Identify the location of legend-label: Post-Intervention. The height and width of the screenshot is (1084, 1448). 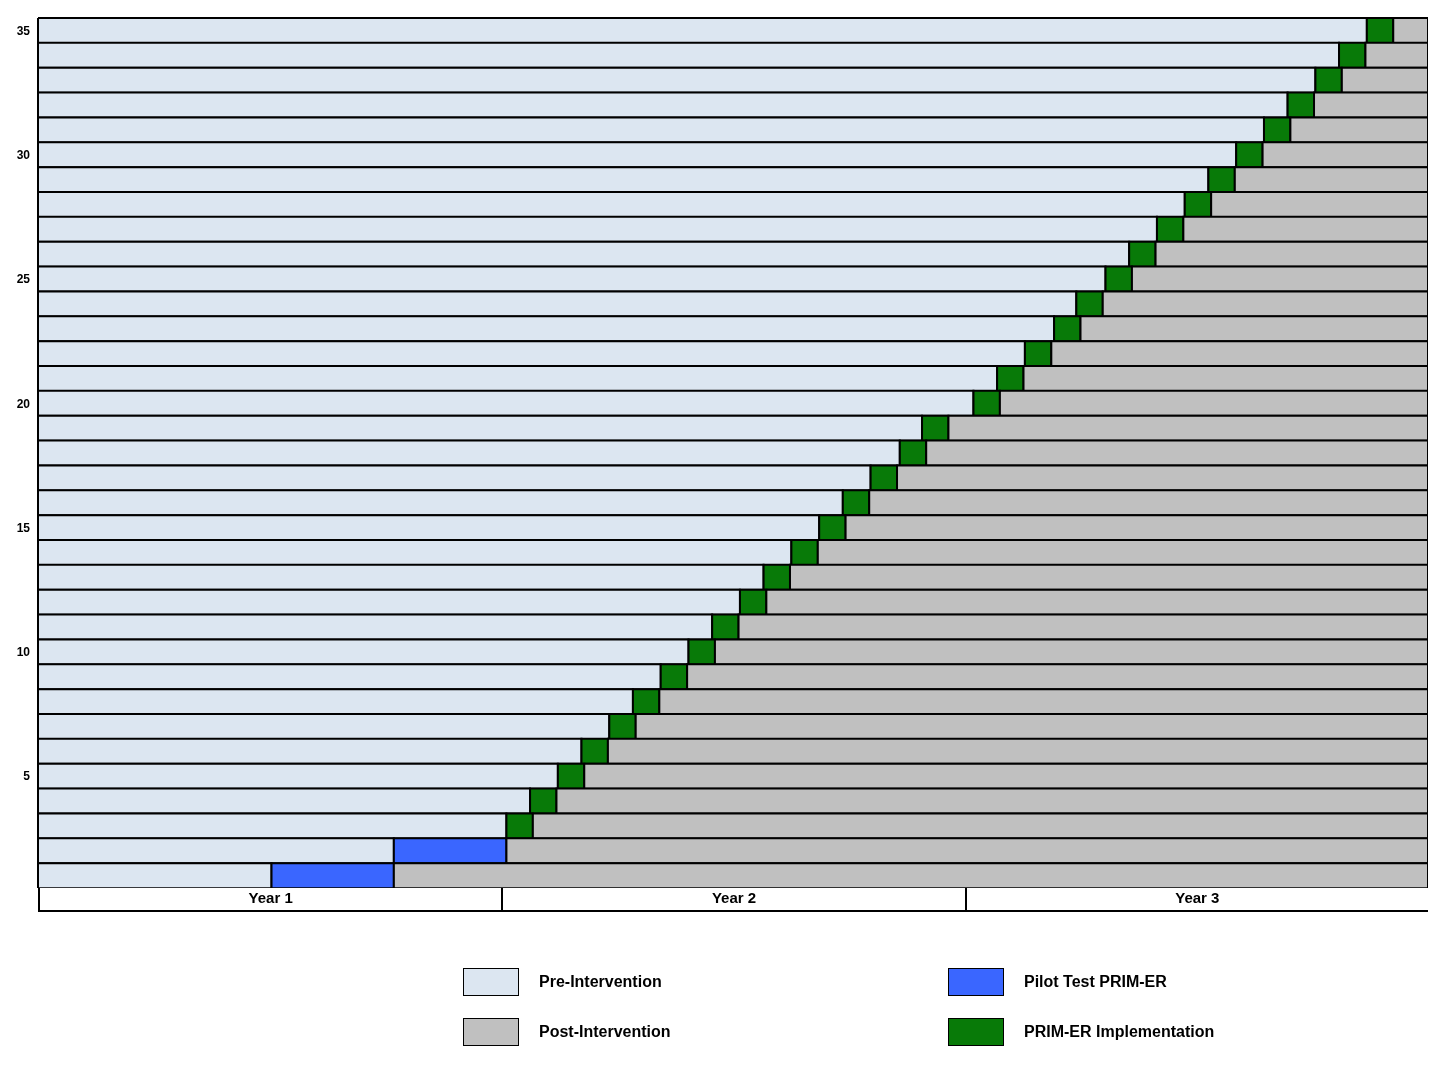
(605, 1032).